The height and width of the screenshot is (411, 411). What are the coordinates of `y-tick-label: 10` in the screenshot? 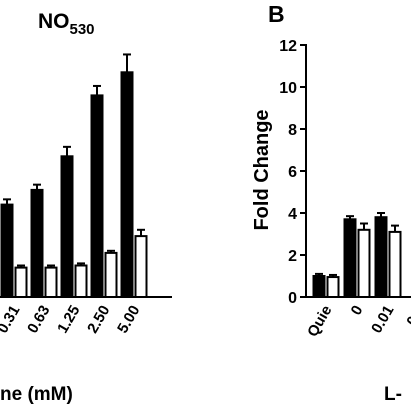 It's located at (288, 88).